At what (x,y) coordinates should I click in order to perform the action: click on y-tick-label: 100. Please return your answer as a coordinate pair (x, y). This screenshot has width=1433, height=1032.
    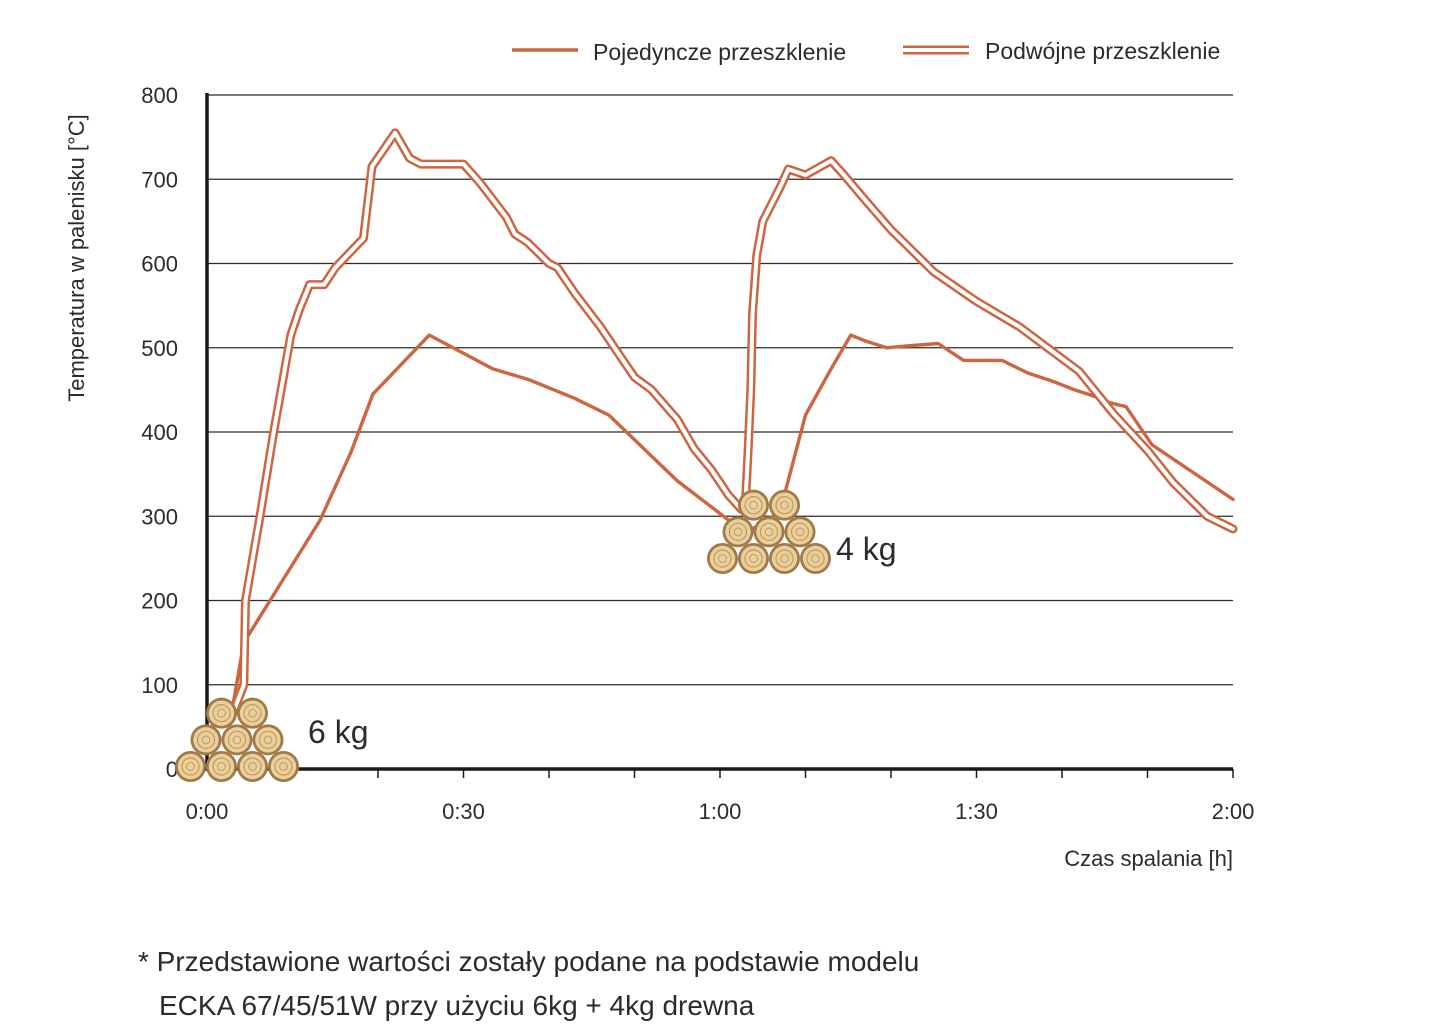
    Looking at the image, I should click on (159, 685).